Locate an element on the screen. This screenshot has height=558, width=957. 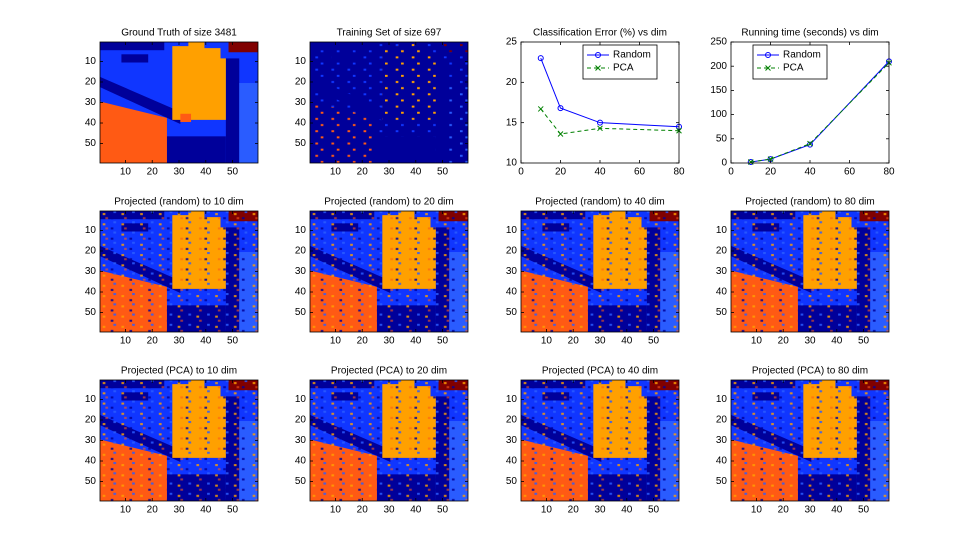
x-tick-label: 0 is located at coordinates (521, 172).